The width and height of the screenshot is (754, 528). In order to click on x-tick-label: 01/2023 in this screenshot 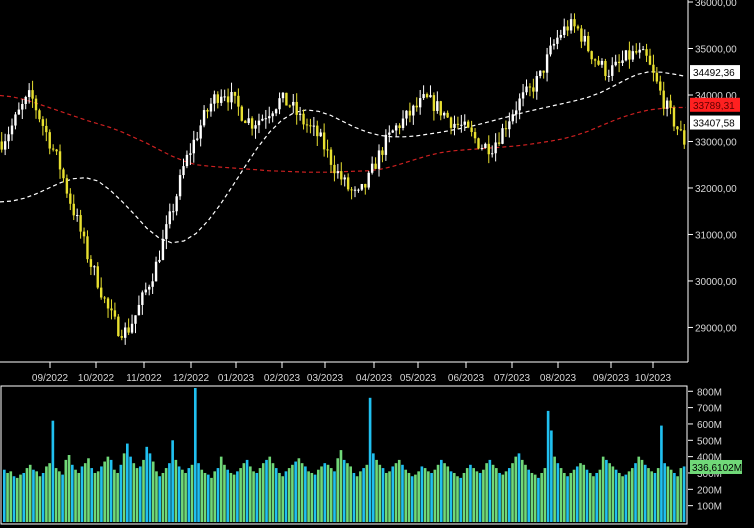, I will do `click(236, 378)`.